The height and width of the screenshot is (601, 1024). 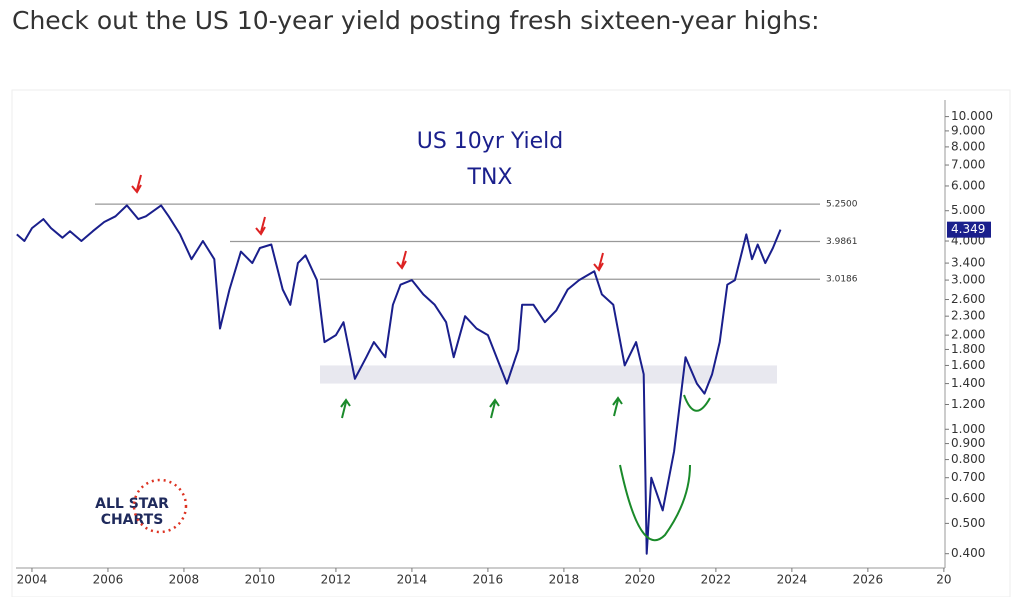 What do you see at coordinates (488, 580) in the screenshot?
I see `x-tick-label: 2016` at bounding box center [488, 580].